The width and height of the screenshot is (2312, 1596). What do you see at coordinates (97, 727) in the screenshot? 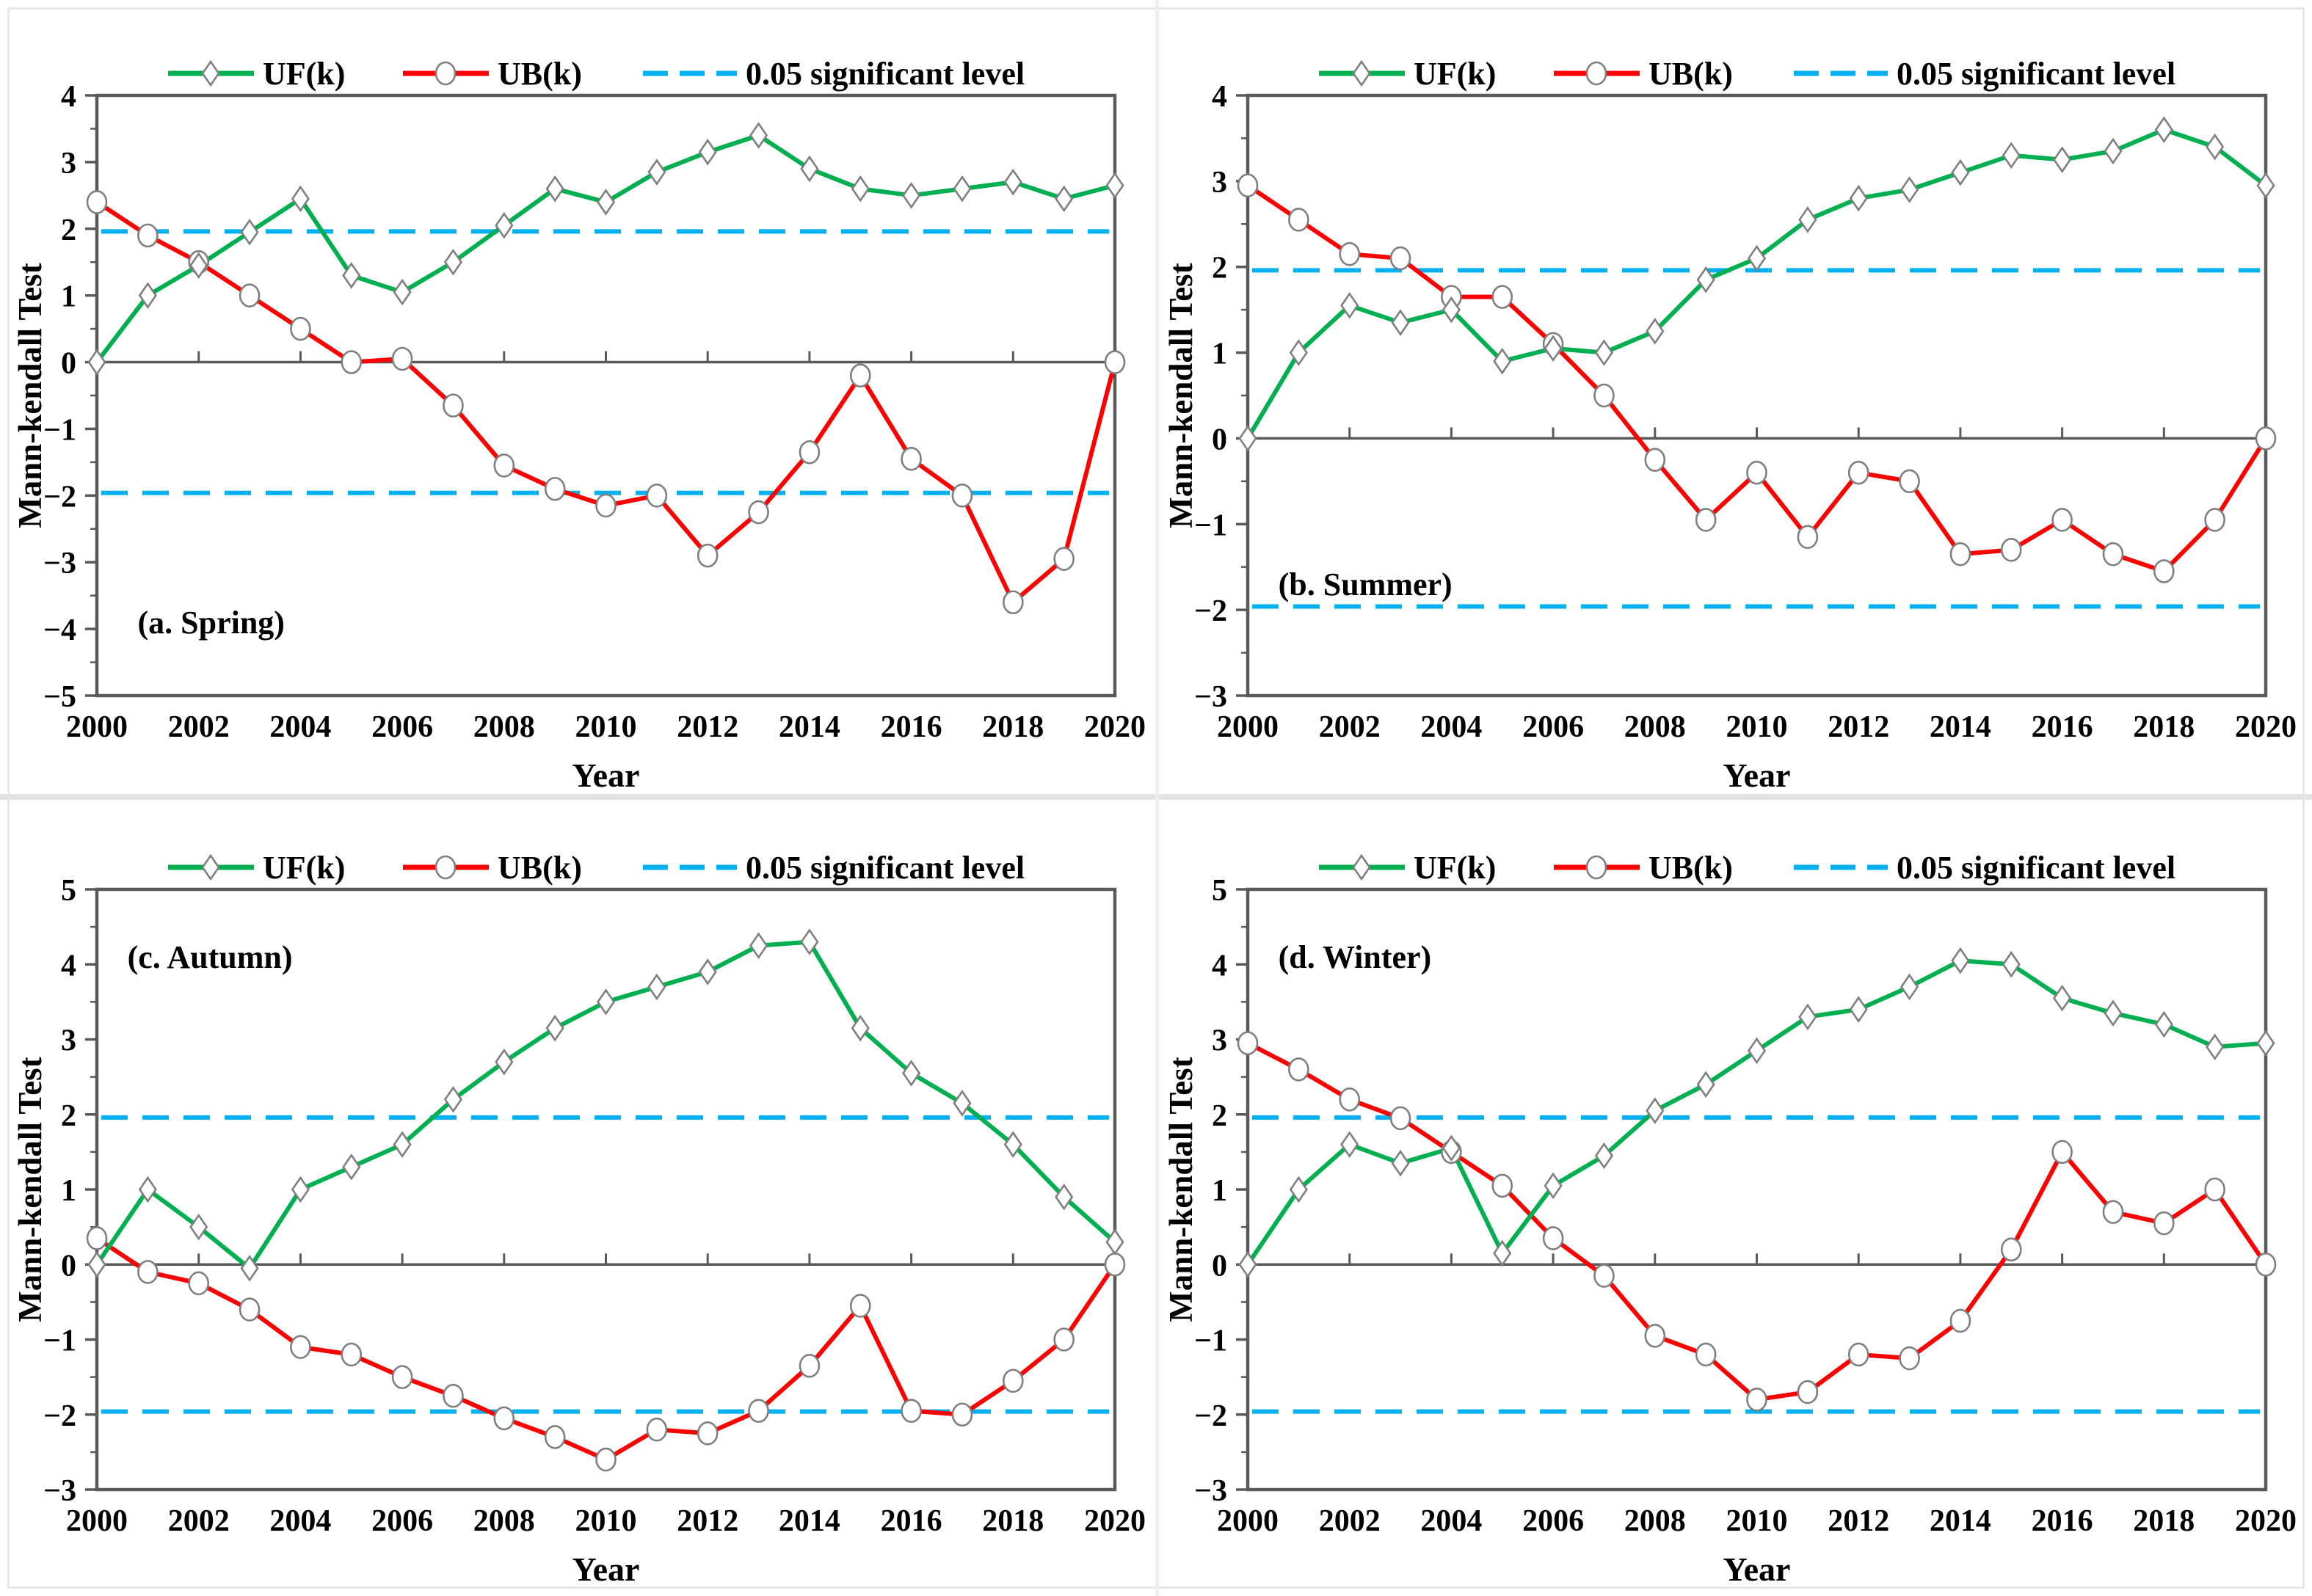
I see `x-axis-tick-label: 2000` at bounding box center [97, 727].